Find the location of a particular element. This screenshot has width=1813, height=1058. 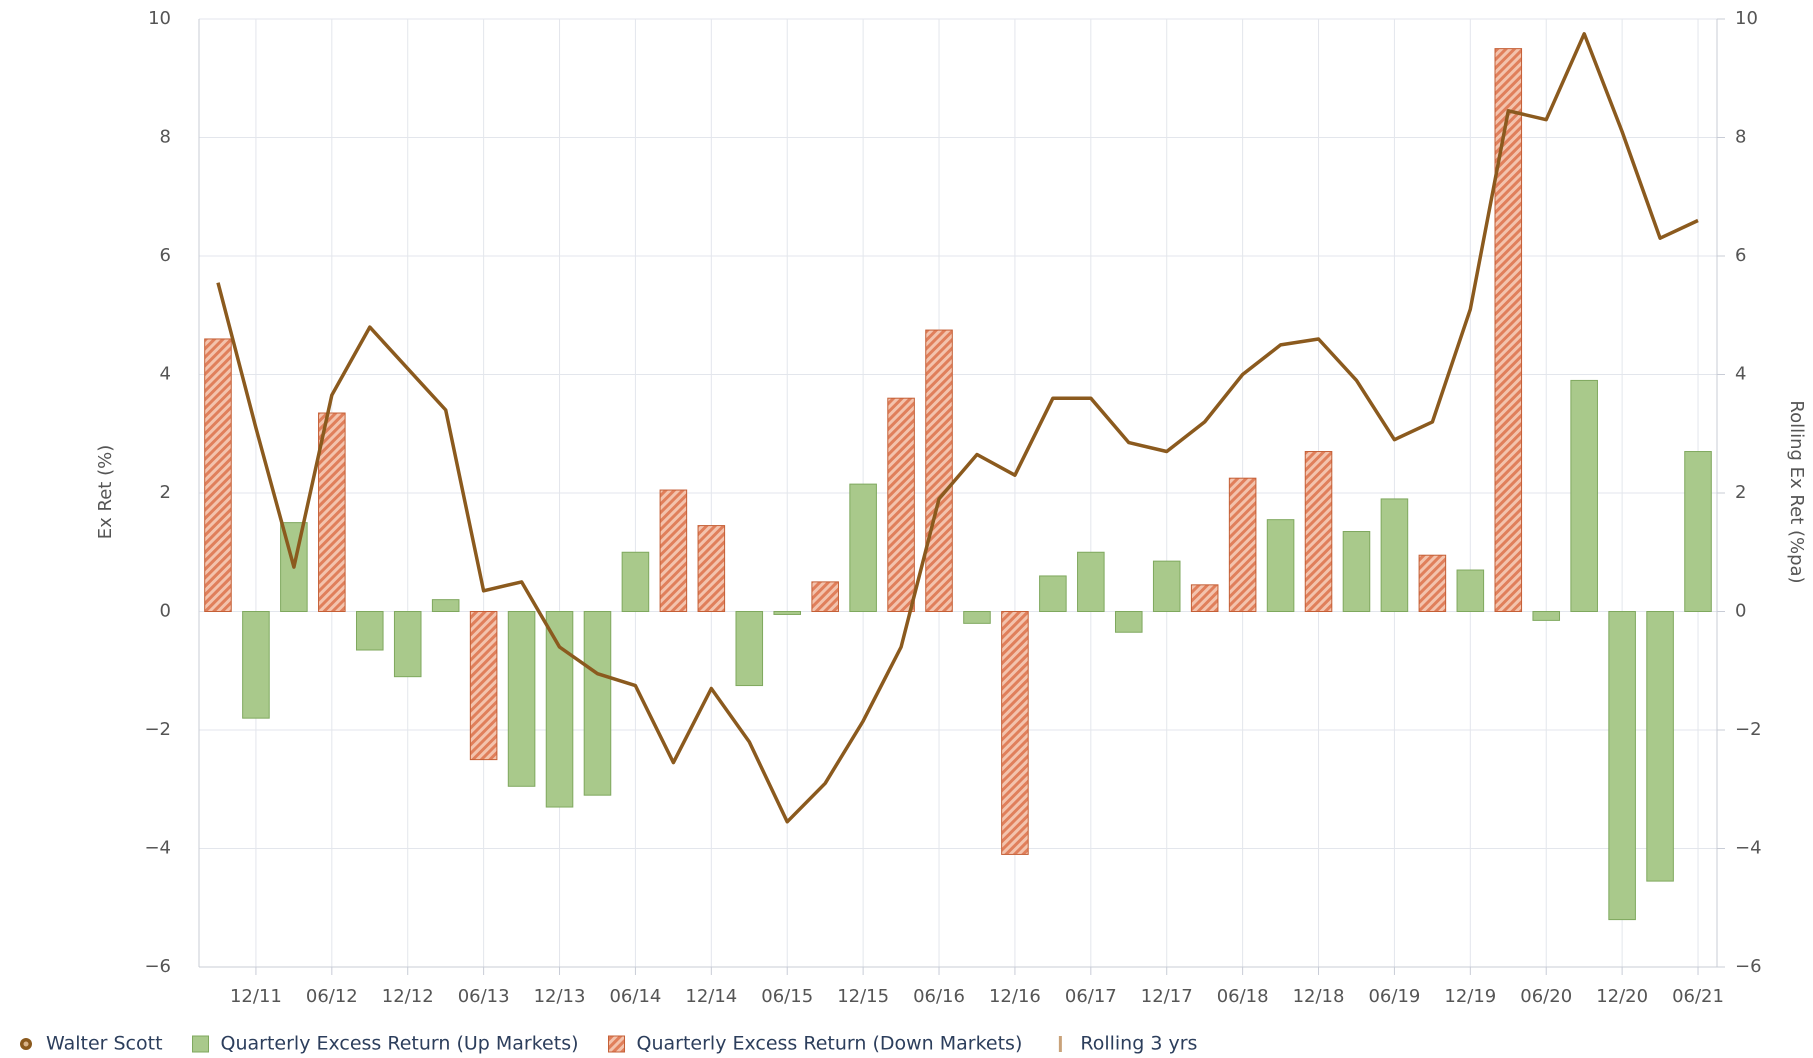

y-tick-label: 0 is located at coordinates (165, 611).